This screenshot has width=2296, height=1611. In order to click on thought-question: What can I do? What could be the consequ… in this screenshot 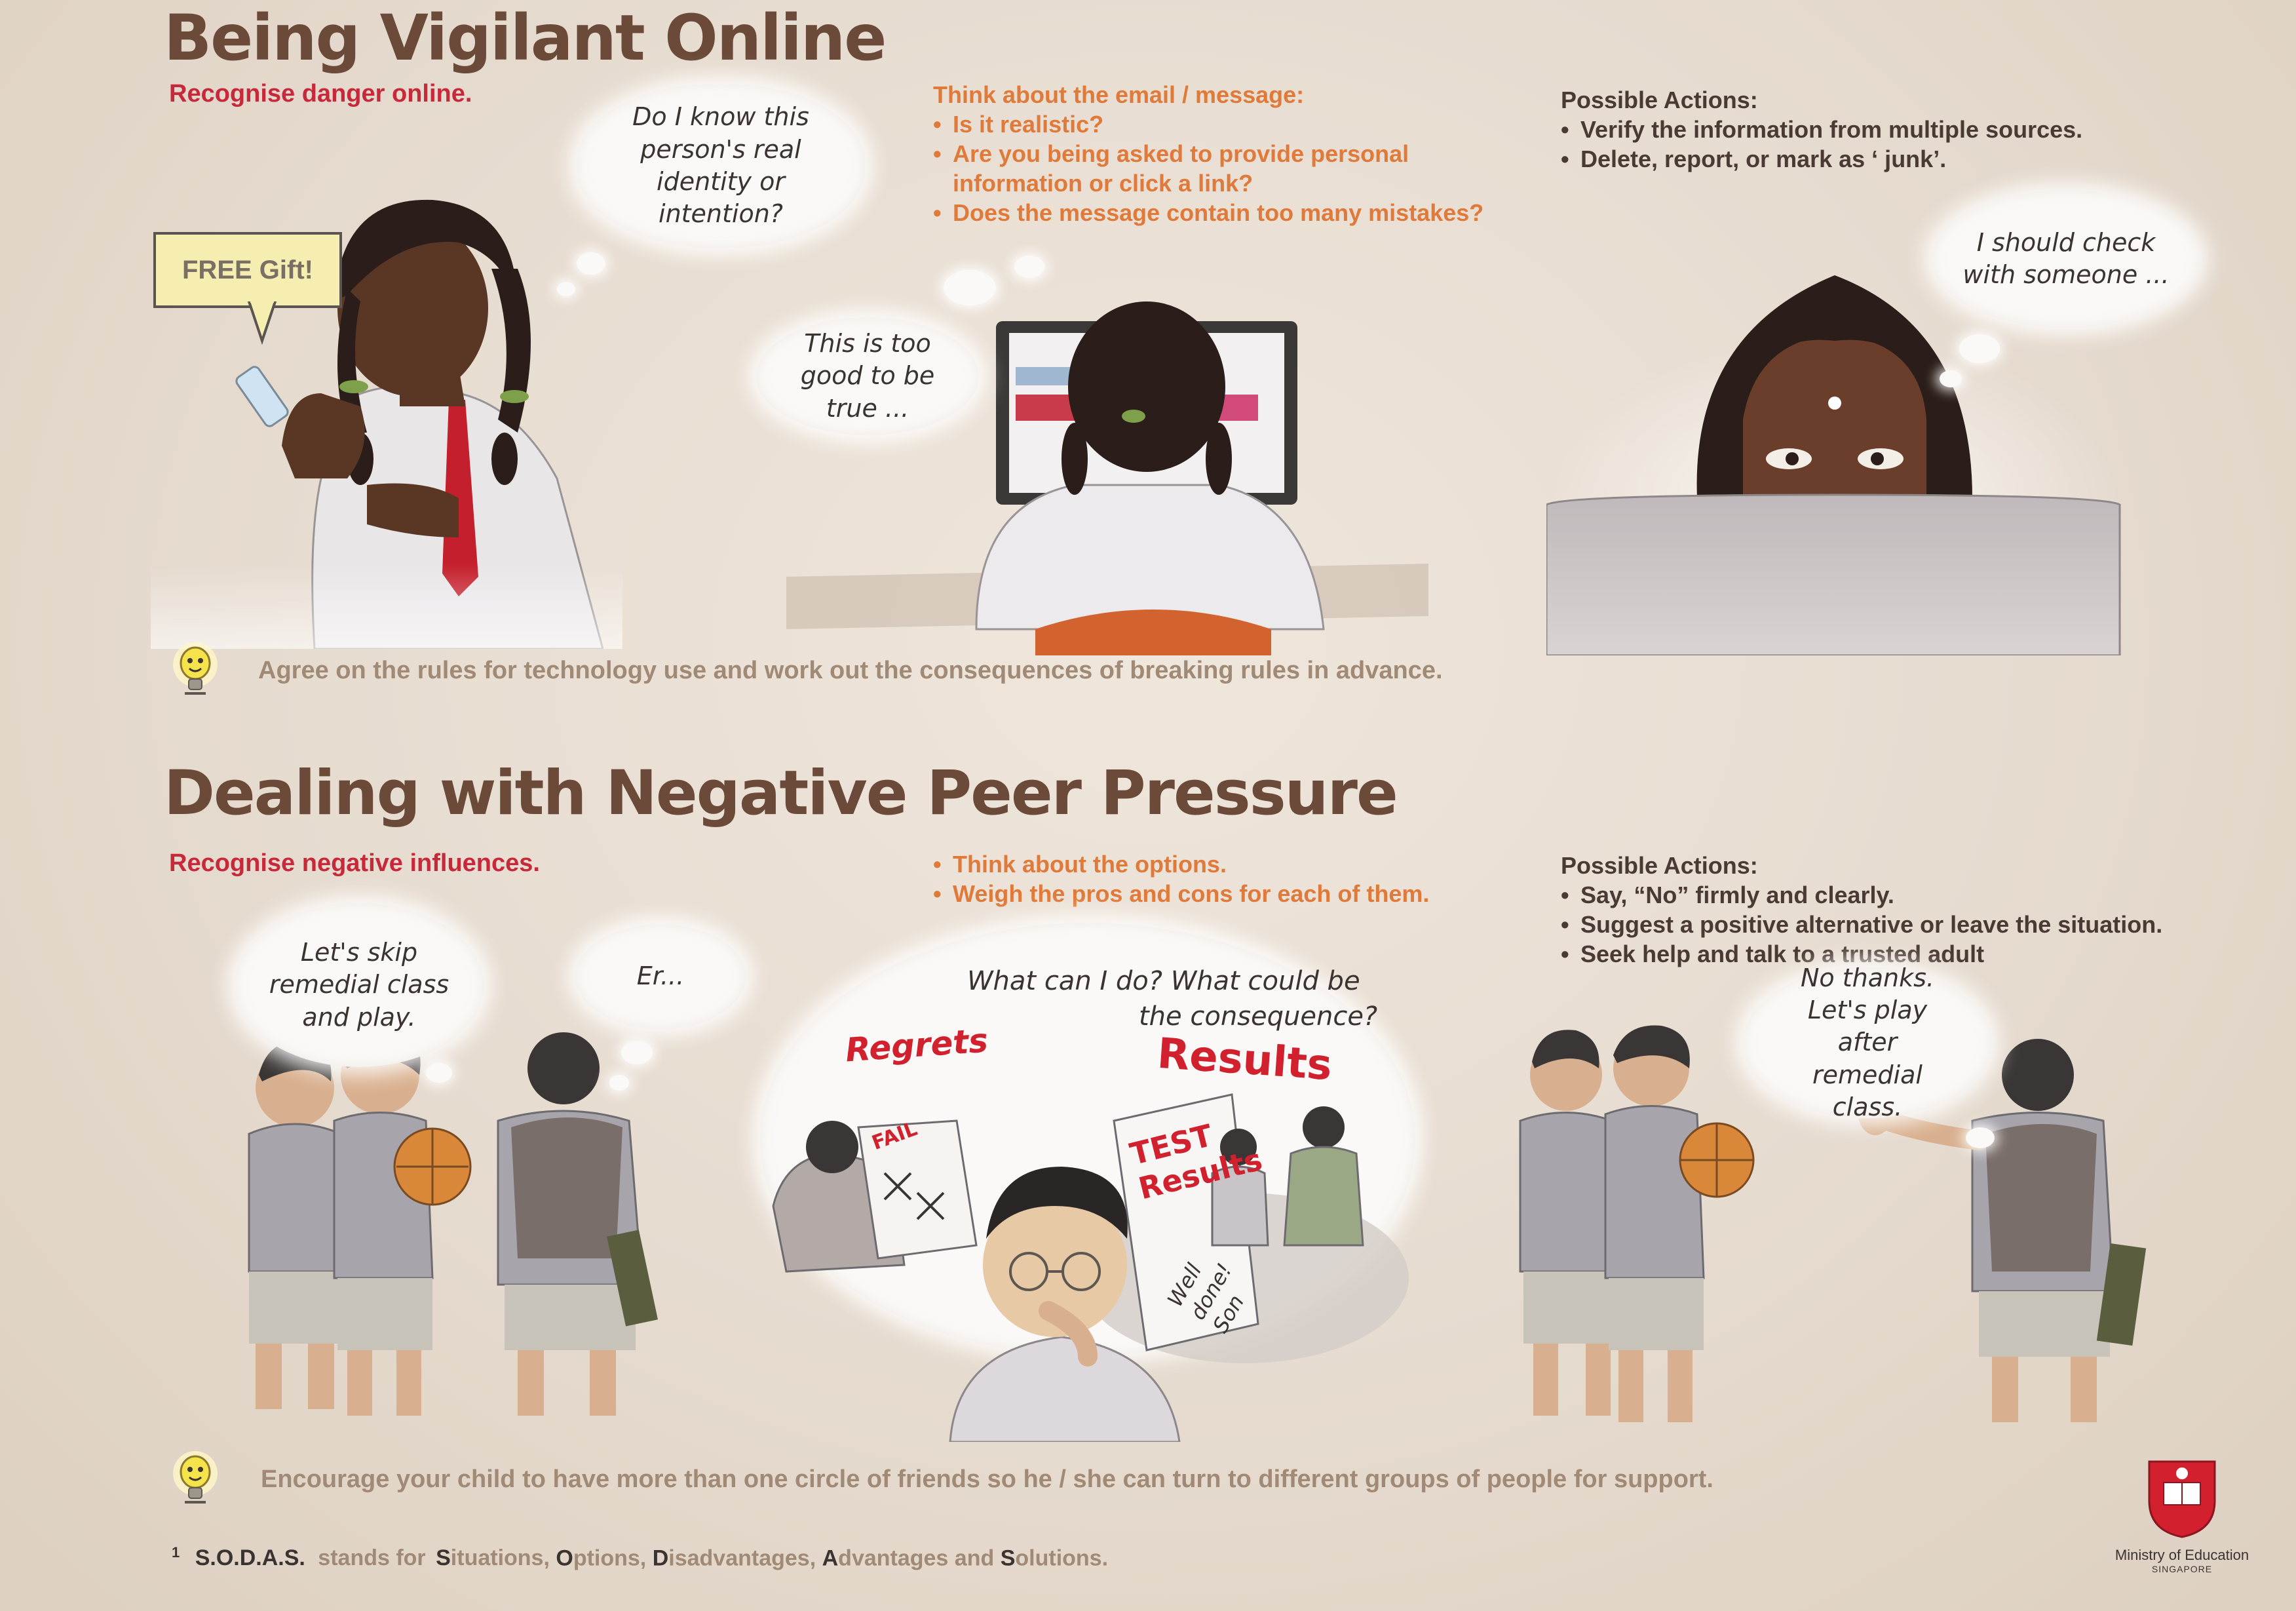, I will do `click(1196, 999)`.